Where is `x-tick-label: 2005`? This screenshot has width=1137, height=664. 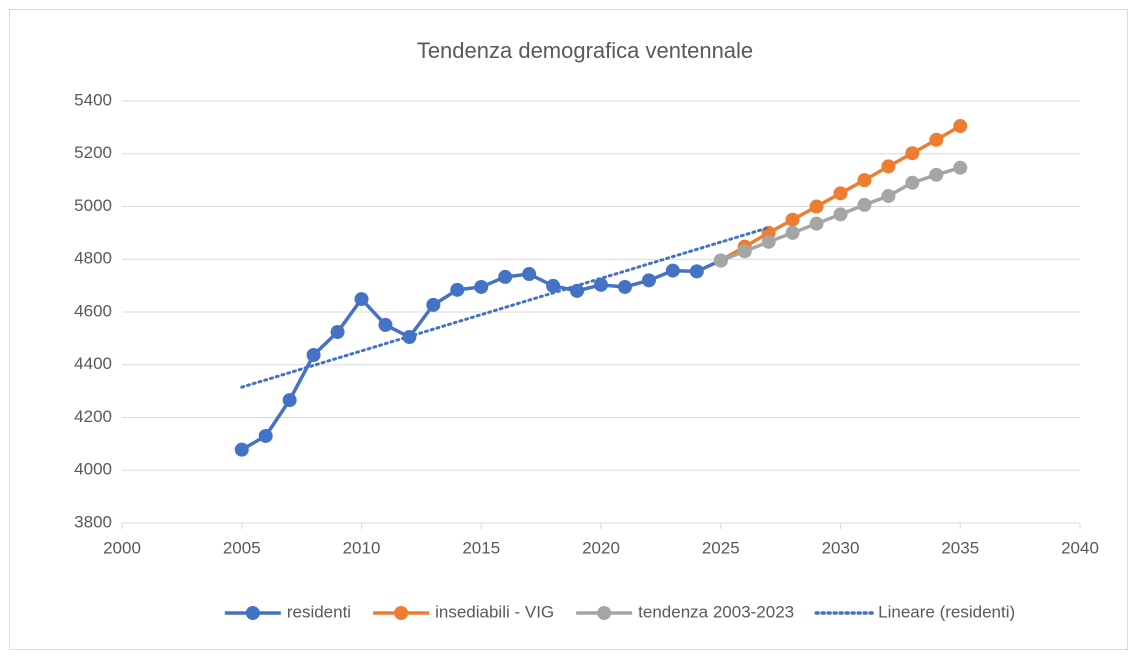 x-tick-label: 2005 is located at coordinates (242, 547).